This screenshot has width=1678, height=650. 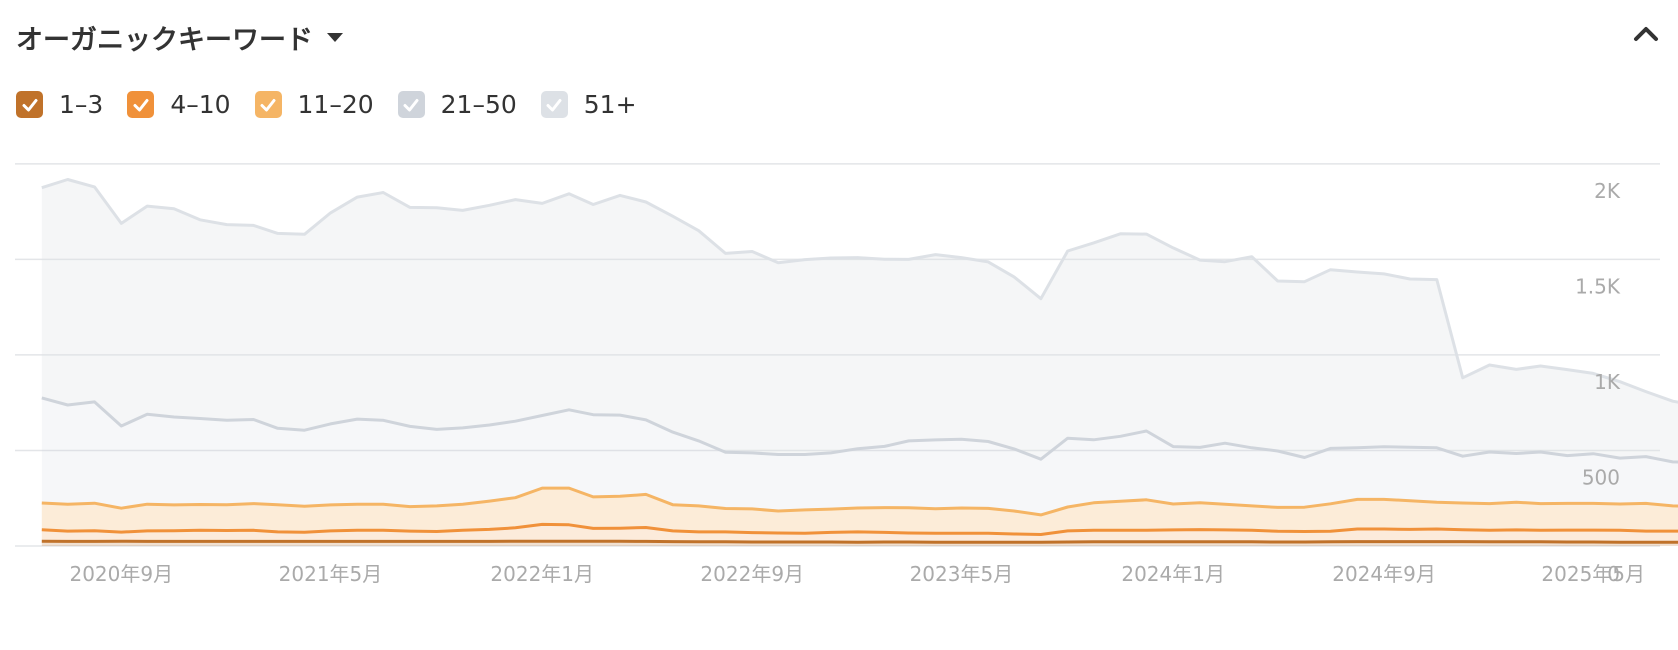 I want to click on series-line-21–50, so click(x=859, y=430).